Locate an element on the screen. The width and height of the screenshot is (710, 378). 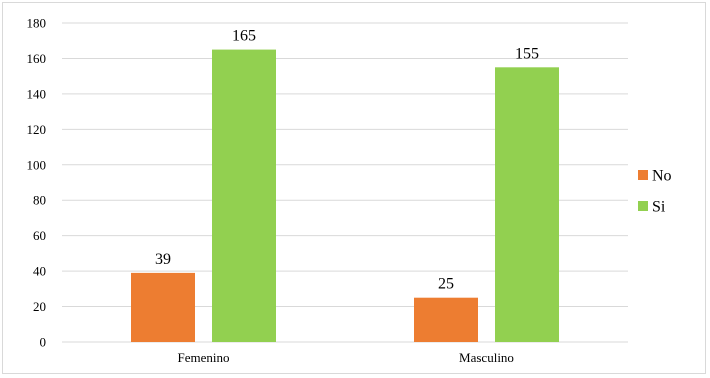
y-tick-label: 0 is located at coordinates (43, 342).